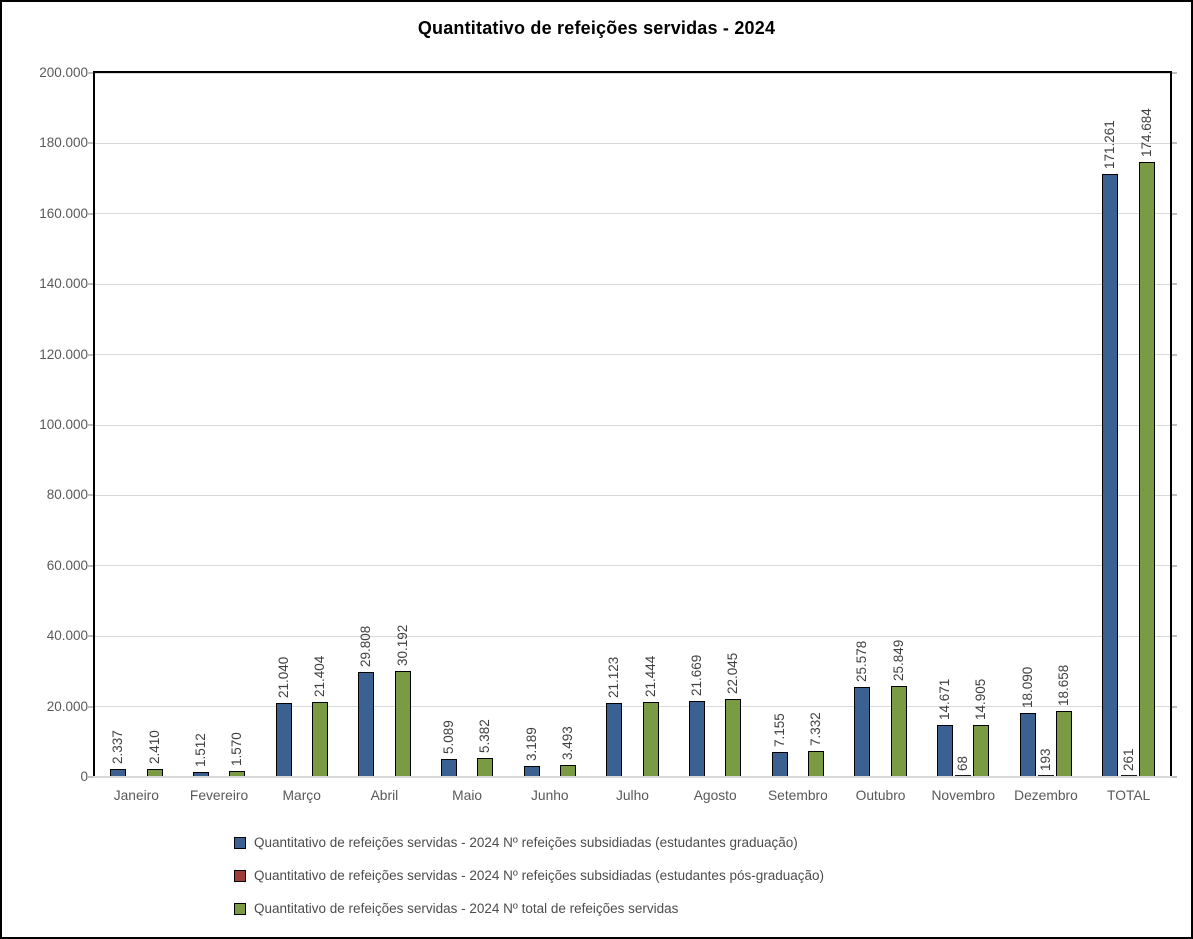  What do you see at coordinates (67, 636) in the screenshot?
I see `y-axis-label: 40.000` at bounding box center [67, 636].